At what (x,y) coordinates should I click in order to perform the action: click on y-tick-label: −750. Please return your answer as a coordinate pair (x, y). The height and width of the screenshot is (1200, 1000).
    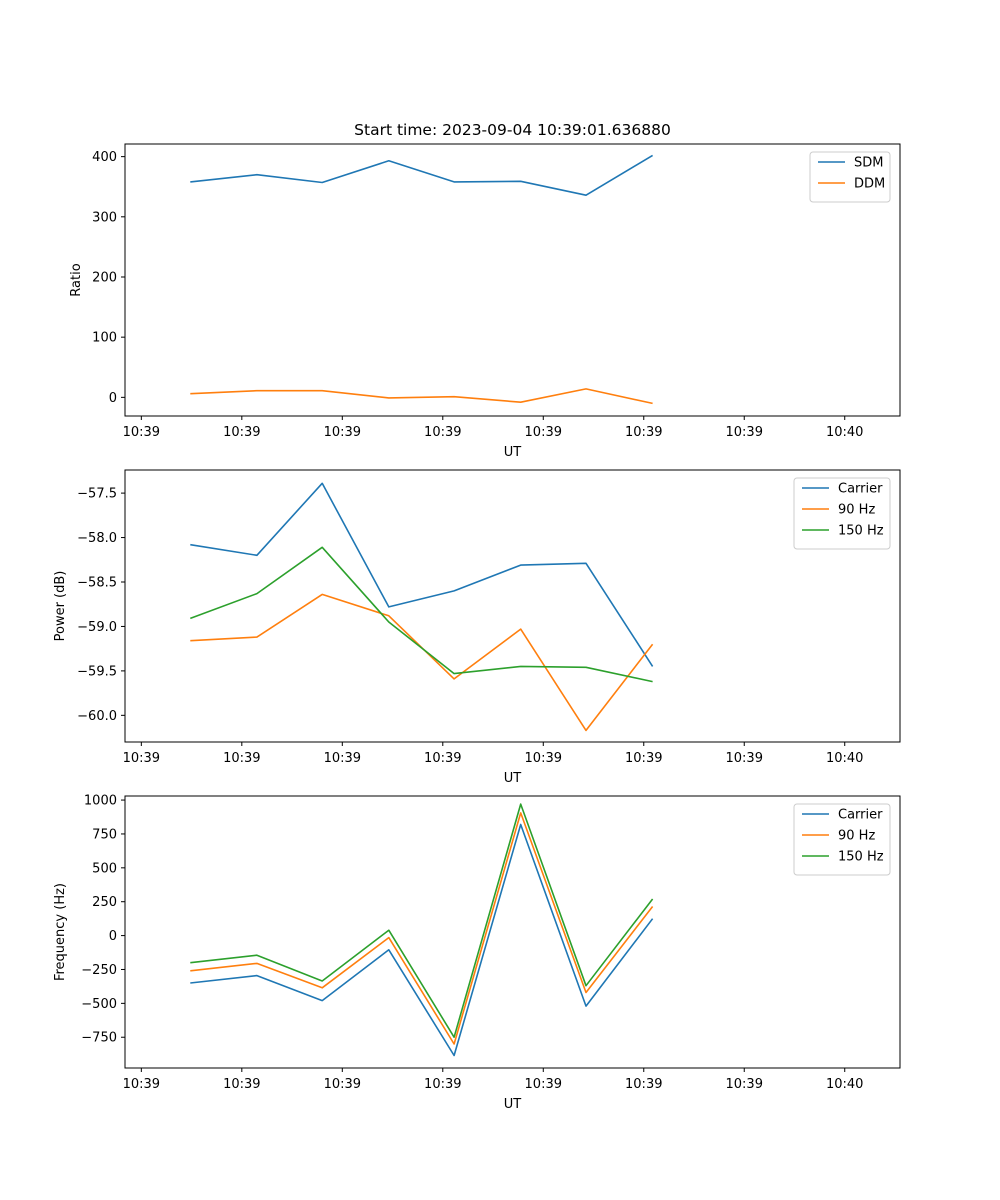
    Looking at the image, I should click on (99, 1038).